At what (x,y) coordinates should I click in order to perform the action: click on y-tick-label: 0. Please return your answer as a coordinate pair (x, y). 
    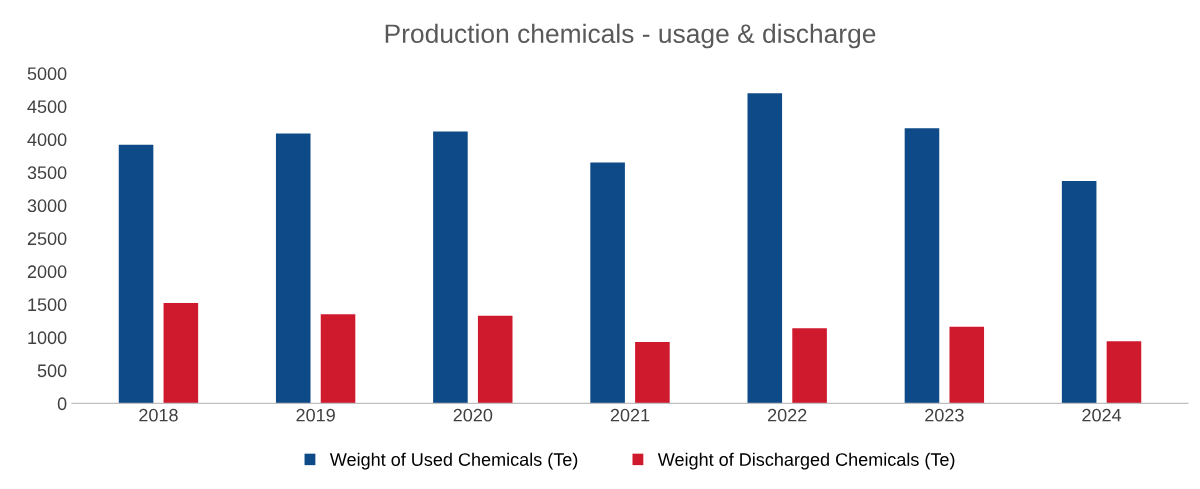
    Looking at the image, I should click on (62, 404).